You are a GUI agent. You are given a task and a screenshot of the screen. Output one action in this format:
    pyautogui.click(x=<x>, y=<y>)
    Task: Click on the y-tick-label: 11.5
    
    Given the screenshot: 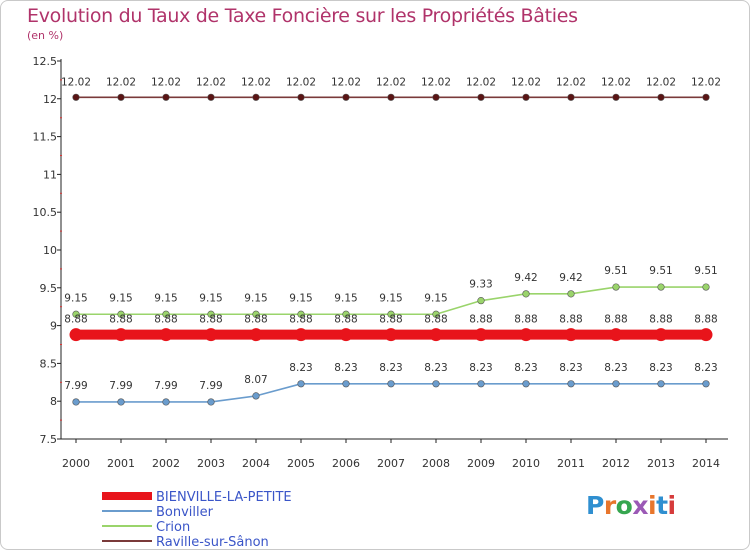 What is the action you would take?
    pyautogui.click(x=45, y=137)
    